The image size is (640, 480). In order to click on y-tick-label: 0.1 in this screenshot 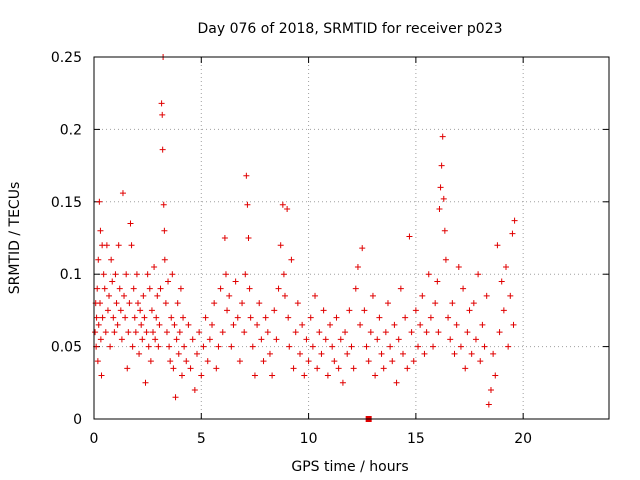, I will do `click(71, 275)`.